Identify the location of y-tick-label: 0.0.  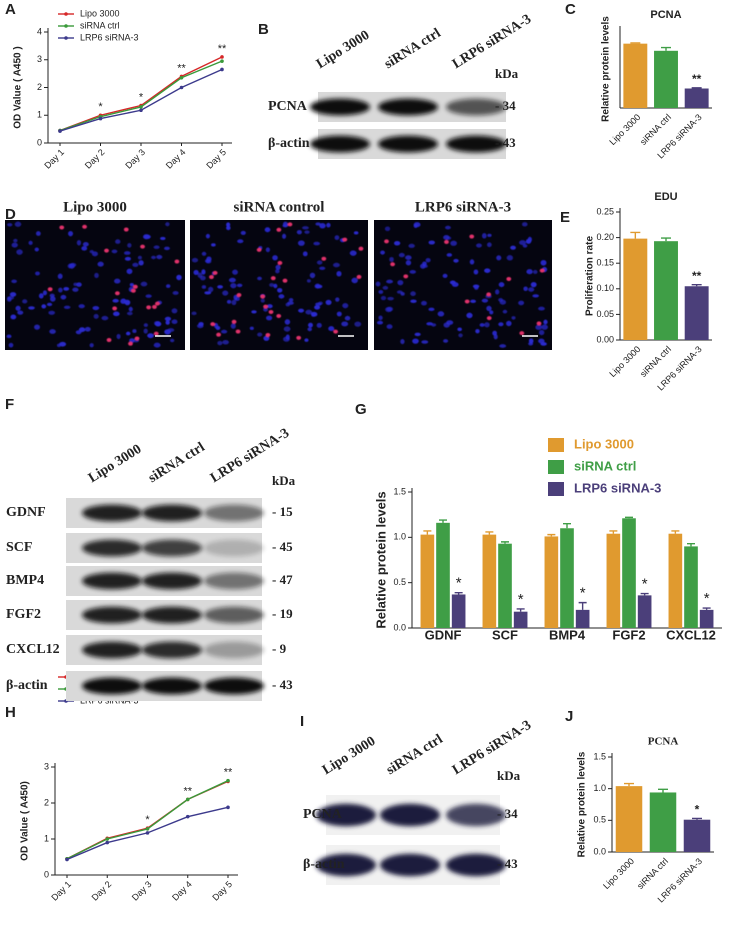
(599, 851).